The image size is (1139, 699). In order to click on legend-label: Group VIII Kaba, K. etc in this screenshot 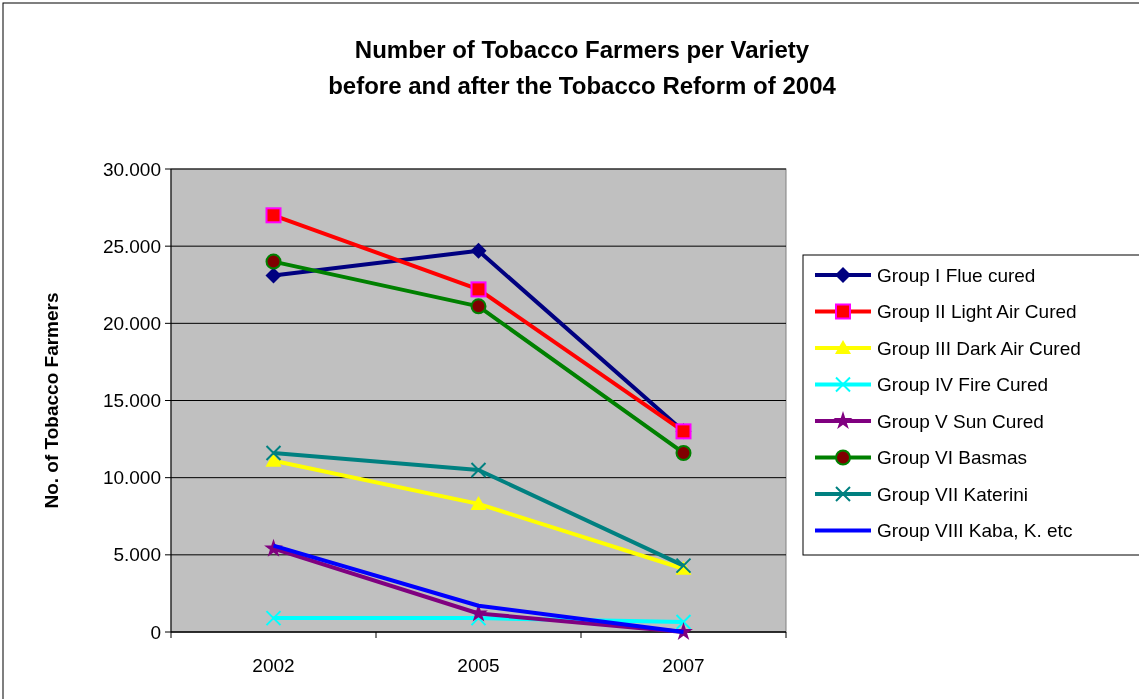, I will do `click(975, 531)`.